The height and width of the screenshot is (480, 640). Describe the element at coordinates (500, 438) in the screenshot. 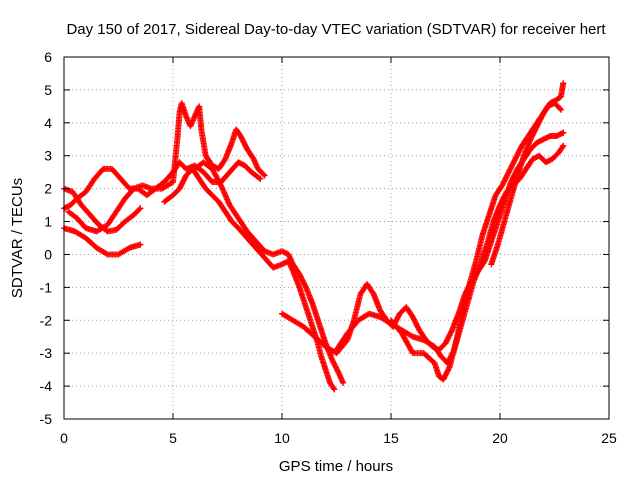

I see `x-tick-label: 20` at that location.